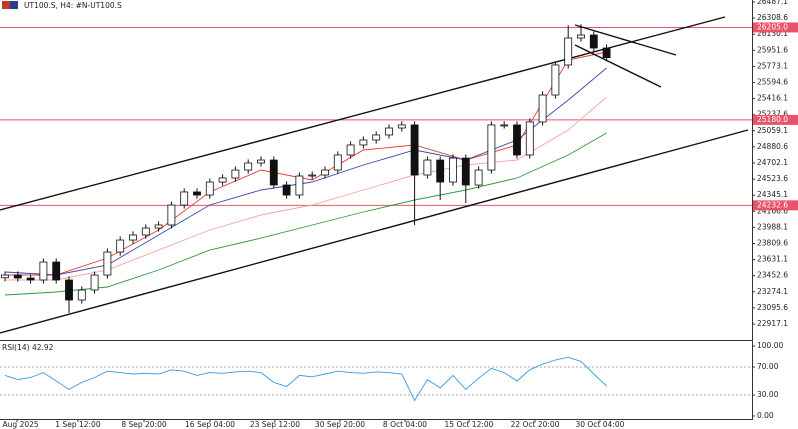  I want to click on y-tick-label: 24345.1, so click(772, 194).